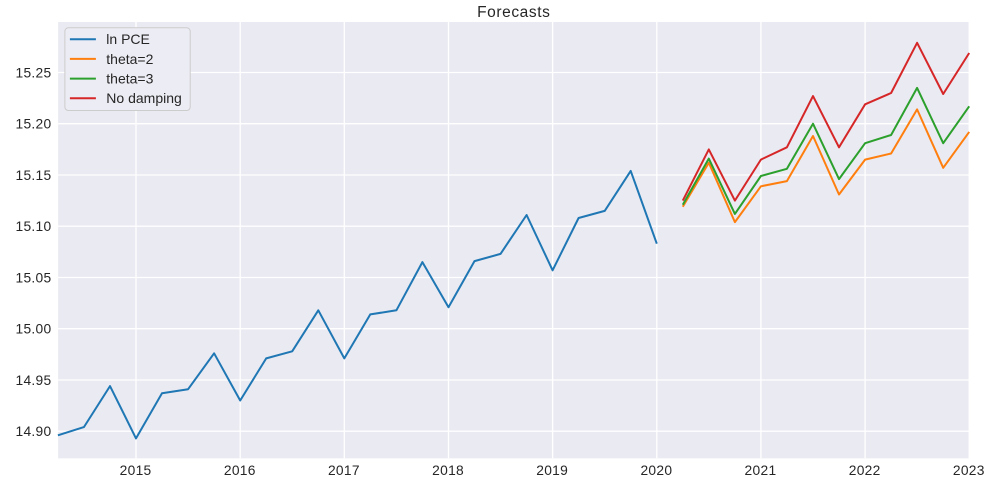  What do you see at coordinates (33, 277) in the screenshot?
I see `svg-text: 15.05` at bounding box center [33, 277].